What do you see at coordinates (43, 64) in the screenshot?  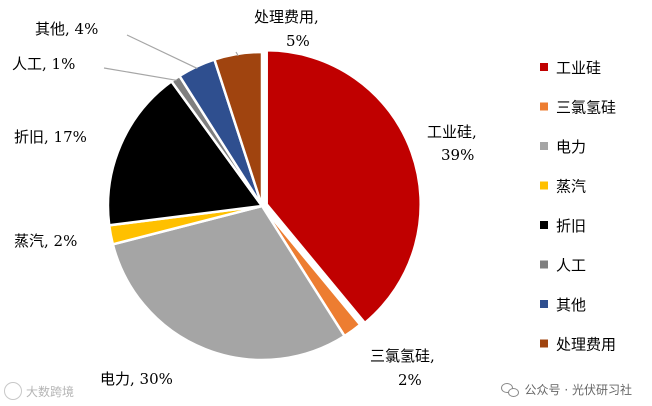 I see `label-rengong: 人工, 1%` at bounding box center [43, 64].